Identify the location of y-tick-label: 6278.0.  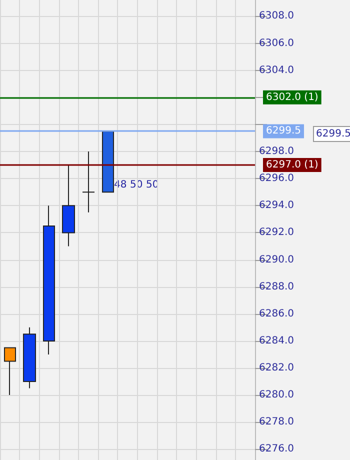
(276, 422).